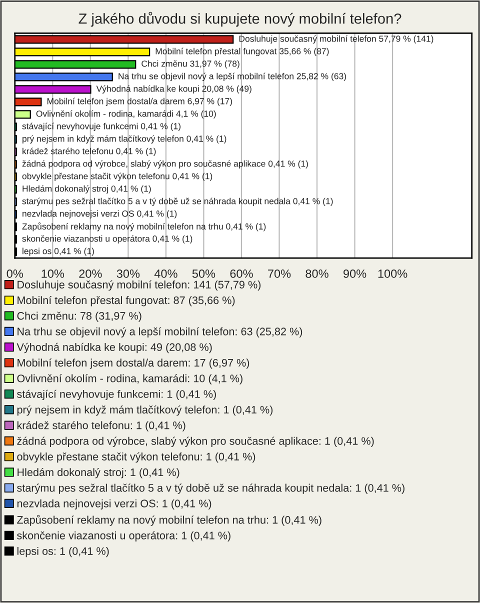 This screenshot has height=603, width=480. Describe the element at coordinates (90, 274) in the screenshot. I see `x-tick-label: 20%` at that location.